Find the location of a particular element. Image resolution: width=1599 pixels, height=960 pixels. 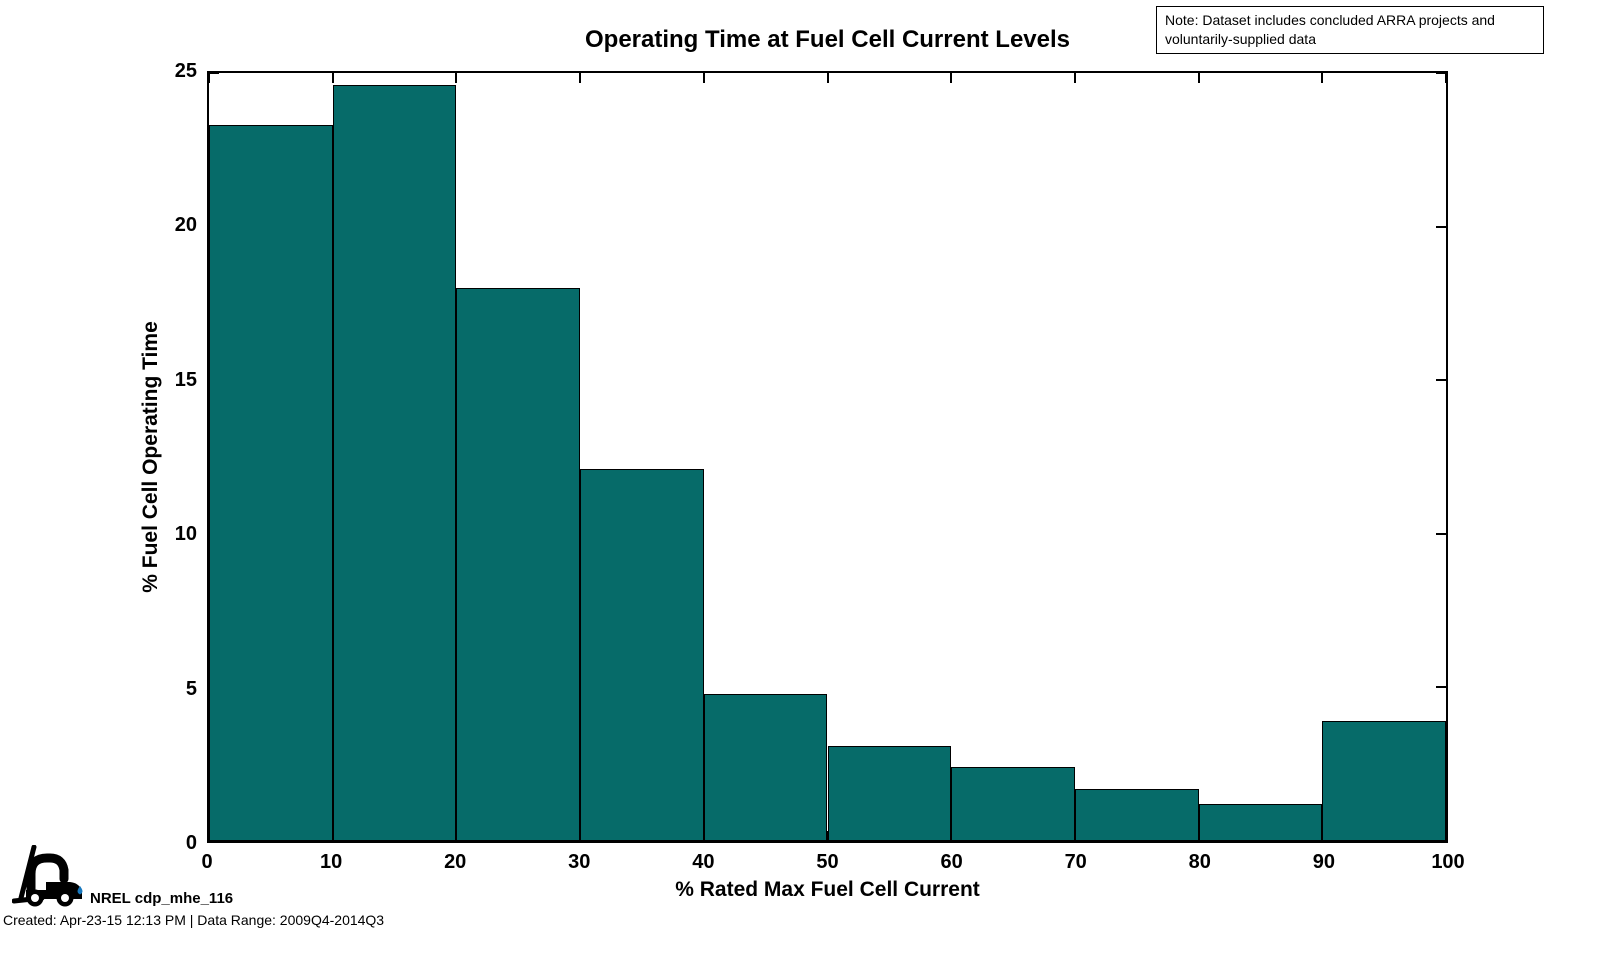

x-tick-labels: 0 10 20 30 40 50 60 70 80 90 100 is located at coordinates (832, 864).